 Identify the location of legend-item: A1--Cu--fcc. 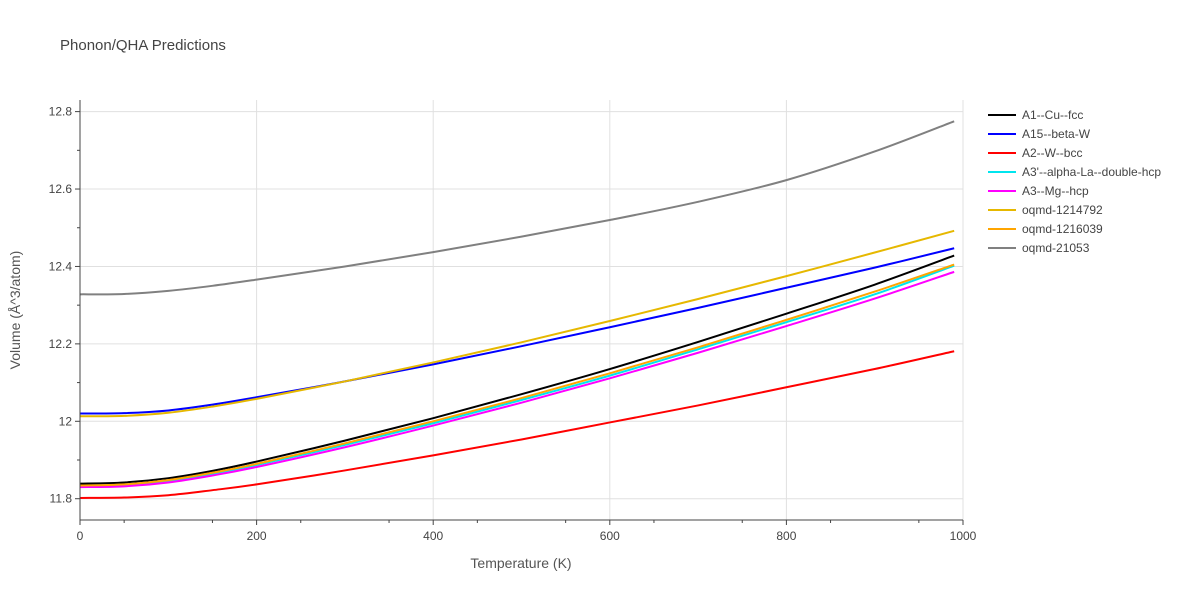
(1035, 115).